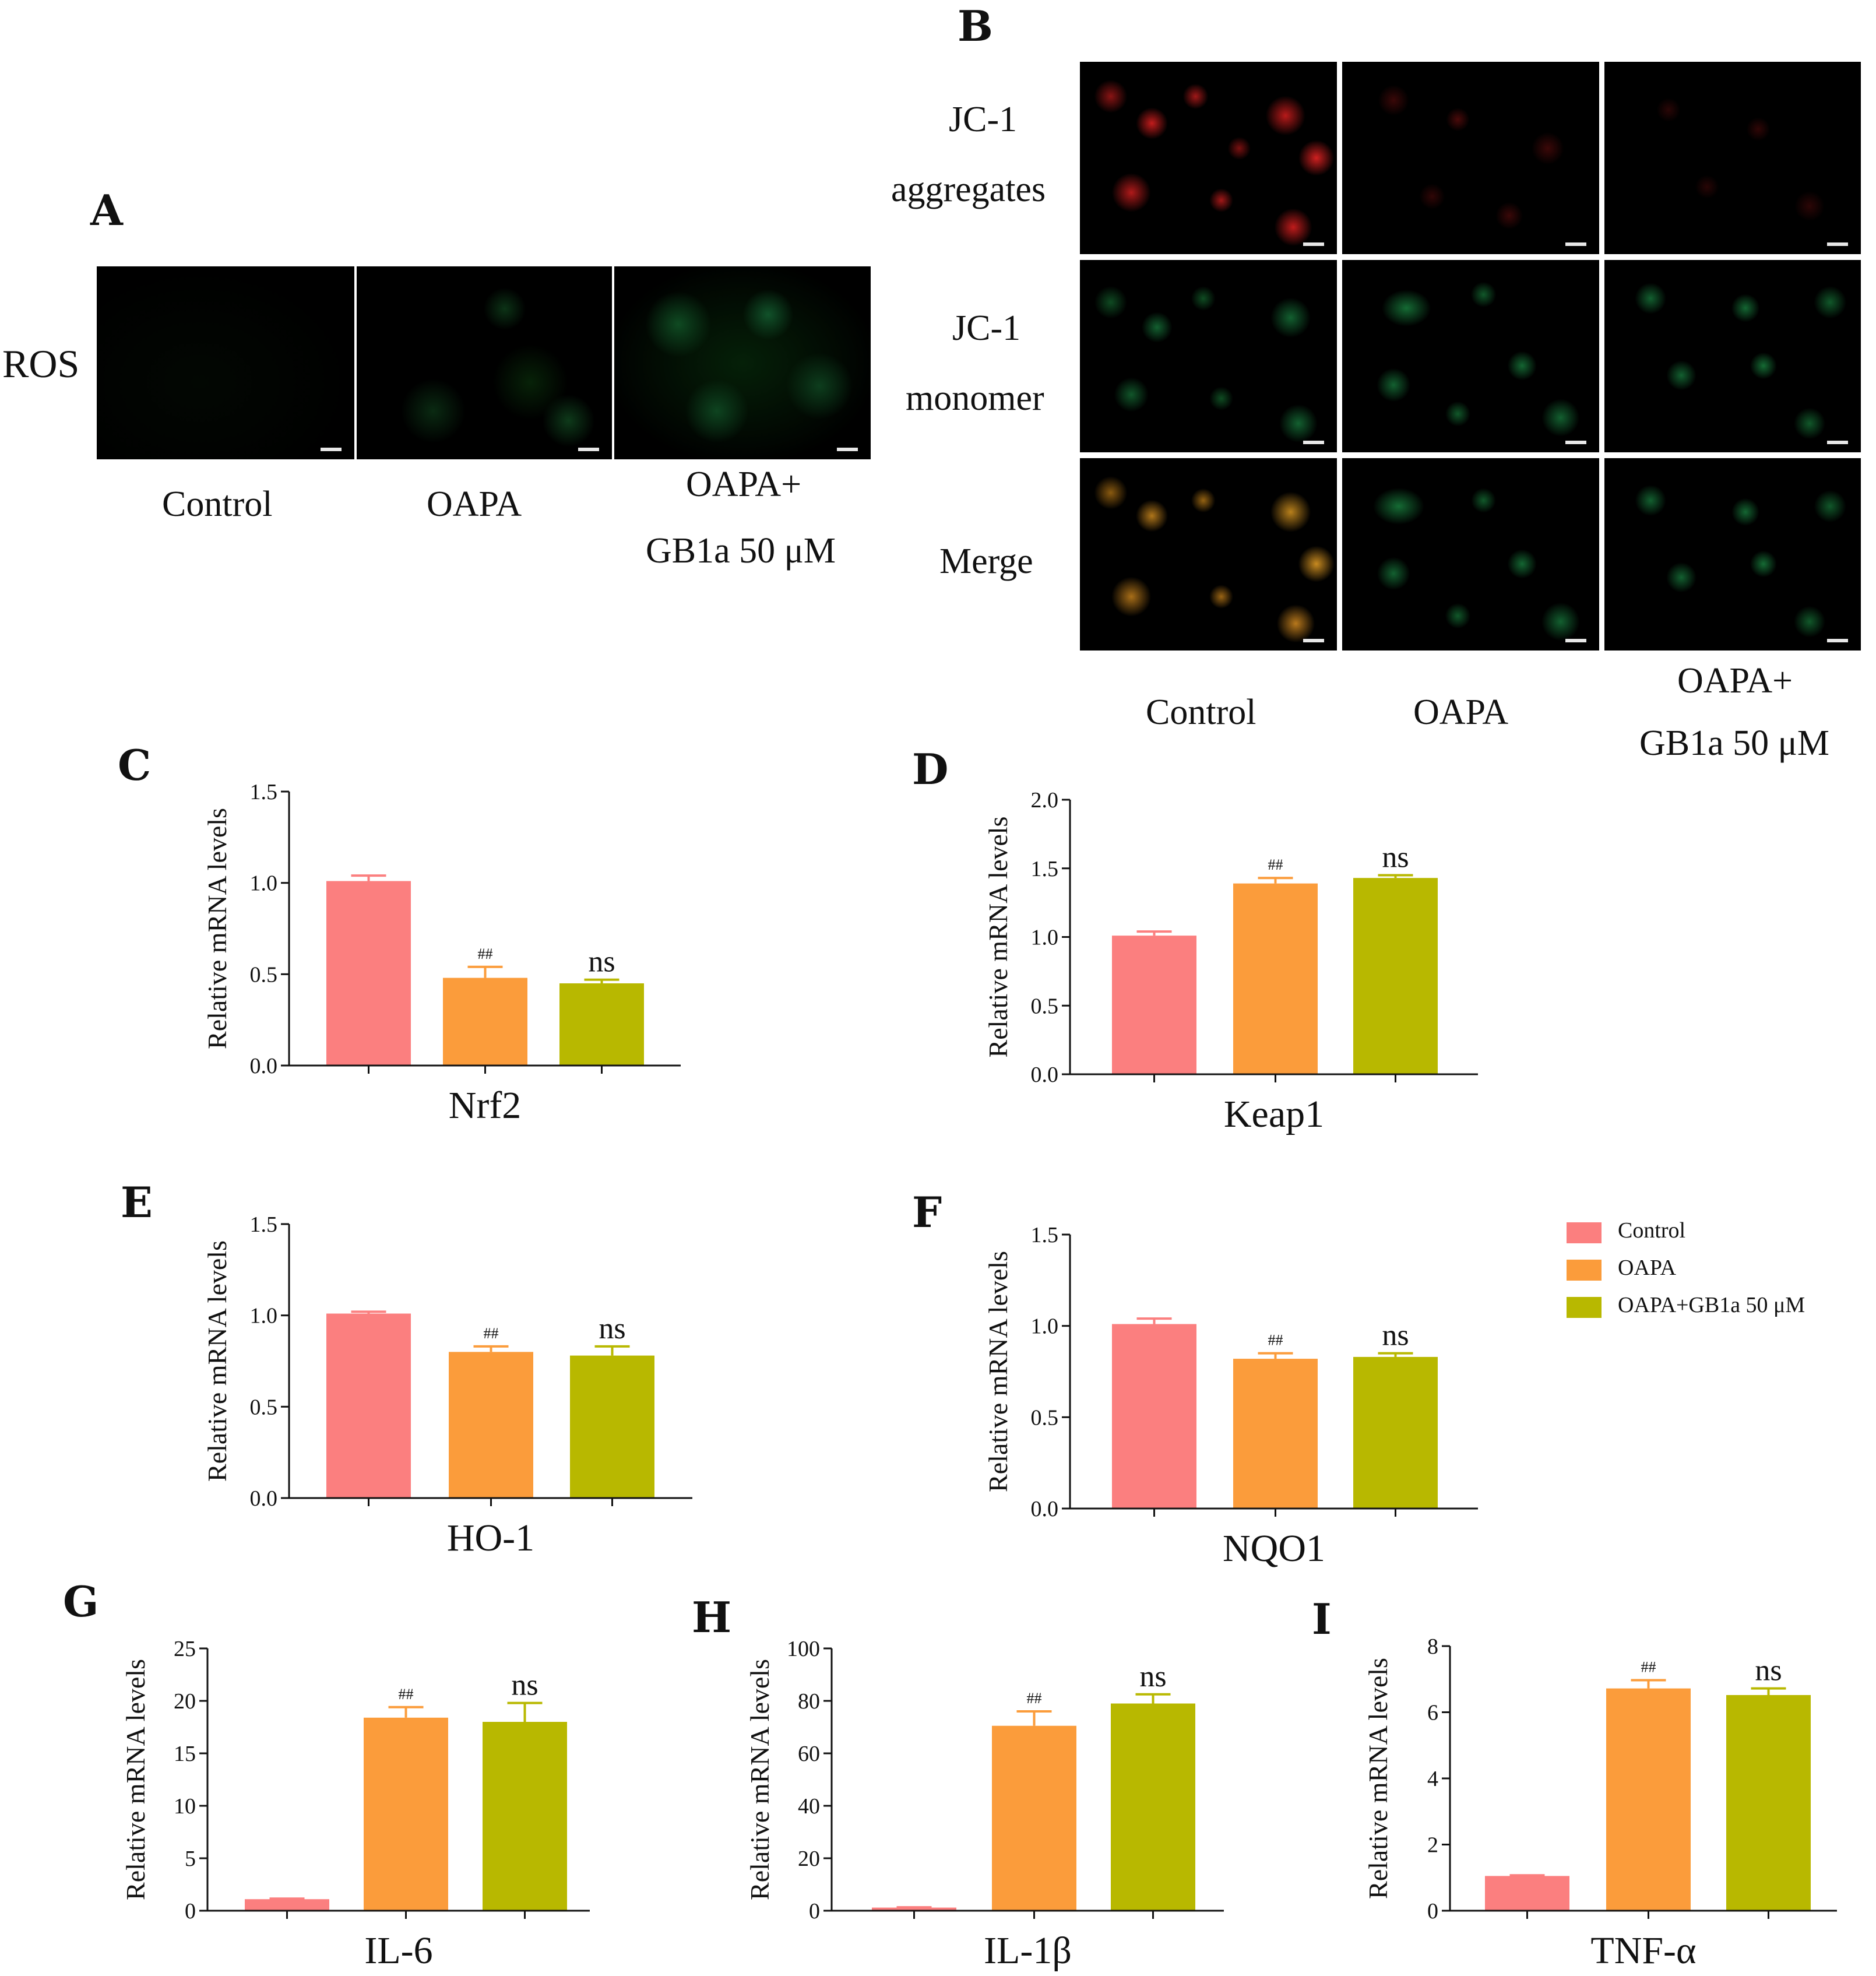 The image size is (1876, 1976). Describe the element at coordinates (1045, 1075) in the screenshot. I see `y-tick-label-d-0: 0.0` at that location.